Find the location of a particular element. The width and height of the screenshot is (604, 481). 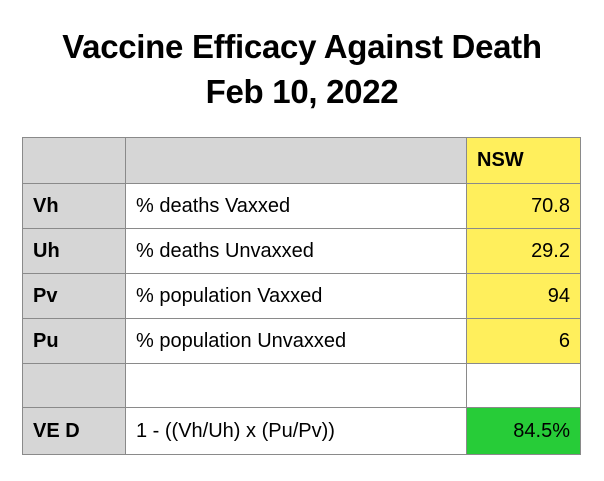

row-value-cell: 94 is located at coordinates (523, 296).